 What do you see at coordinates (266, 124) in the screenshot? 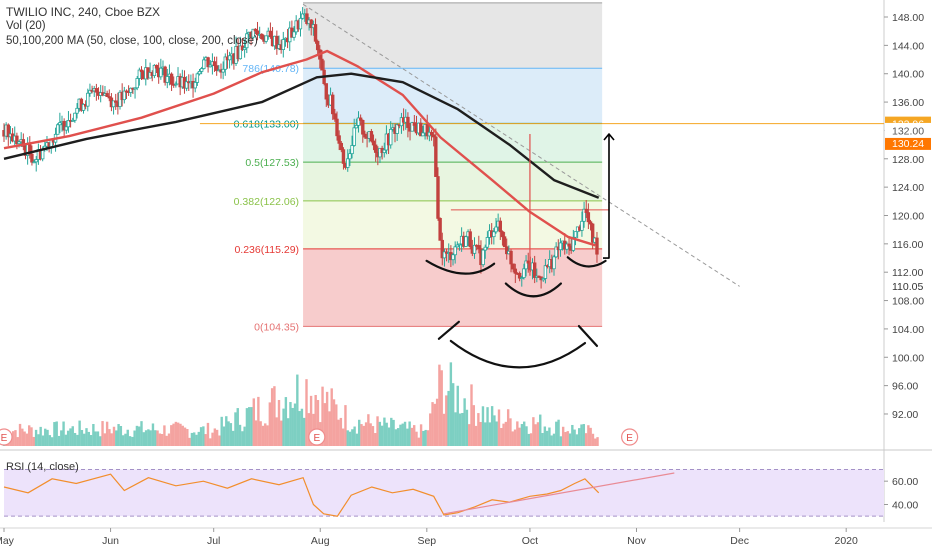
I see `fib-level-label-0.618: 0.618(133.00)` at bounding box center [266, 124].